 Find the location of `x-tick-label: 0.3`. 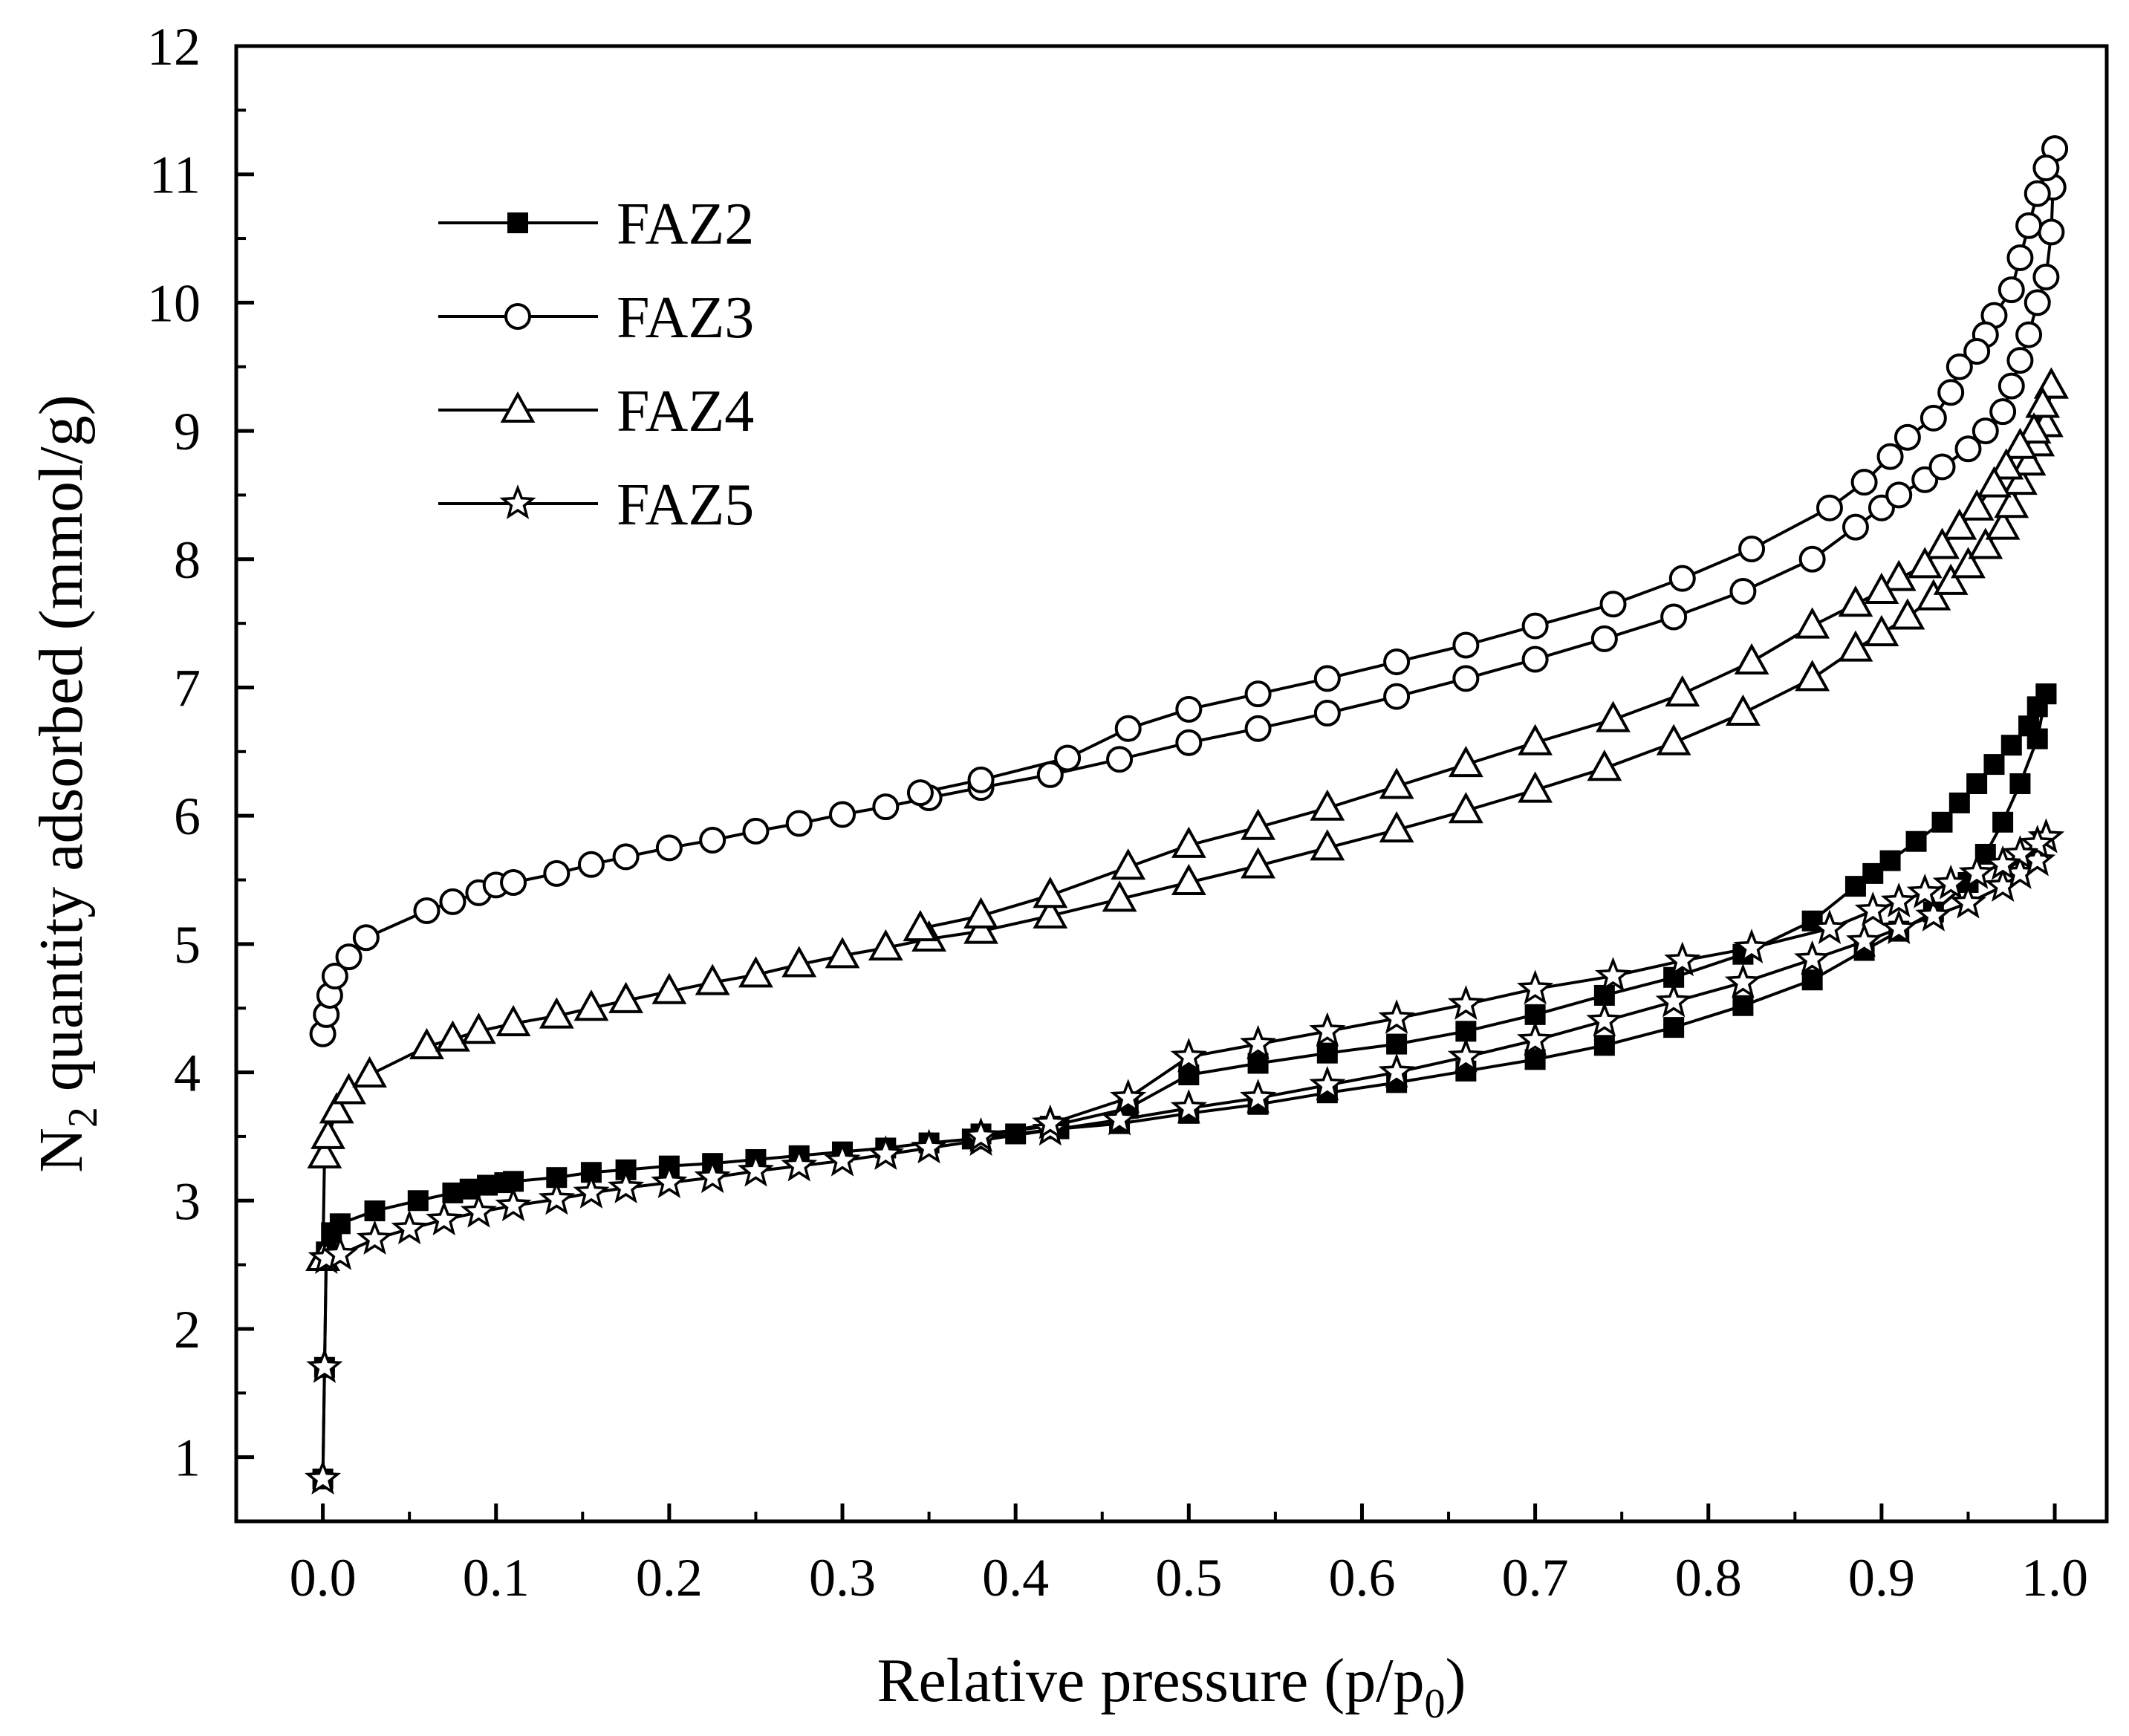

x-tick-label: 0.3 is located at coordinates (842, 1577).